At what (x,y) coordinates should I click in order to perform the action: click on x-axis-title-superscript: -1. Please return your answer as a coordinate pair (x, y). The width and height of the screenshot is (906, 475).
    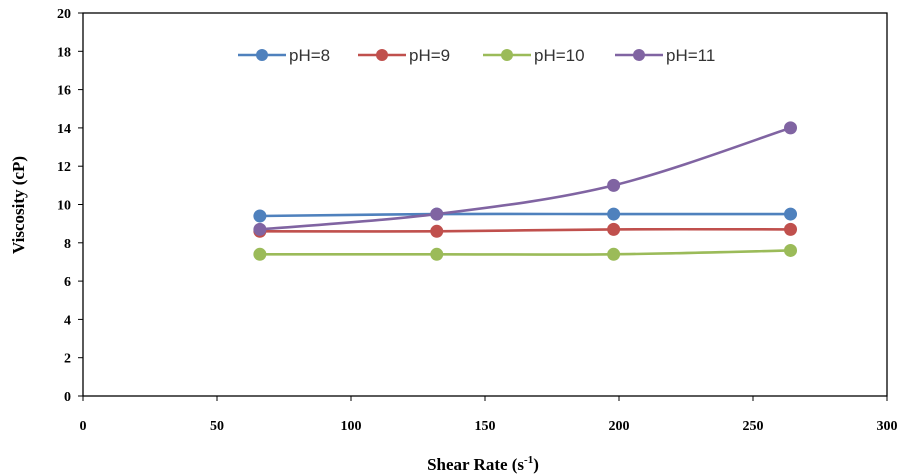
    Looking at the image, I should click on (528, 460).